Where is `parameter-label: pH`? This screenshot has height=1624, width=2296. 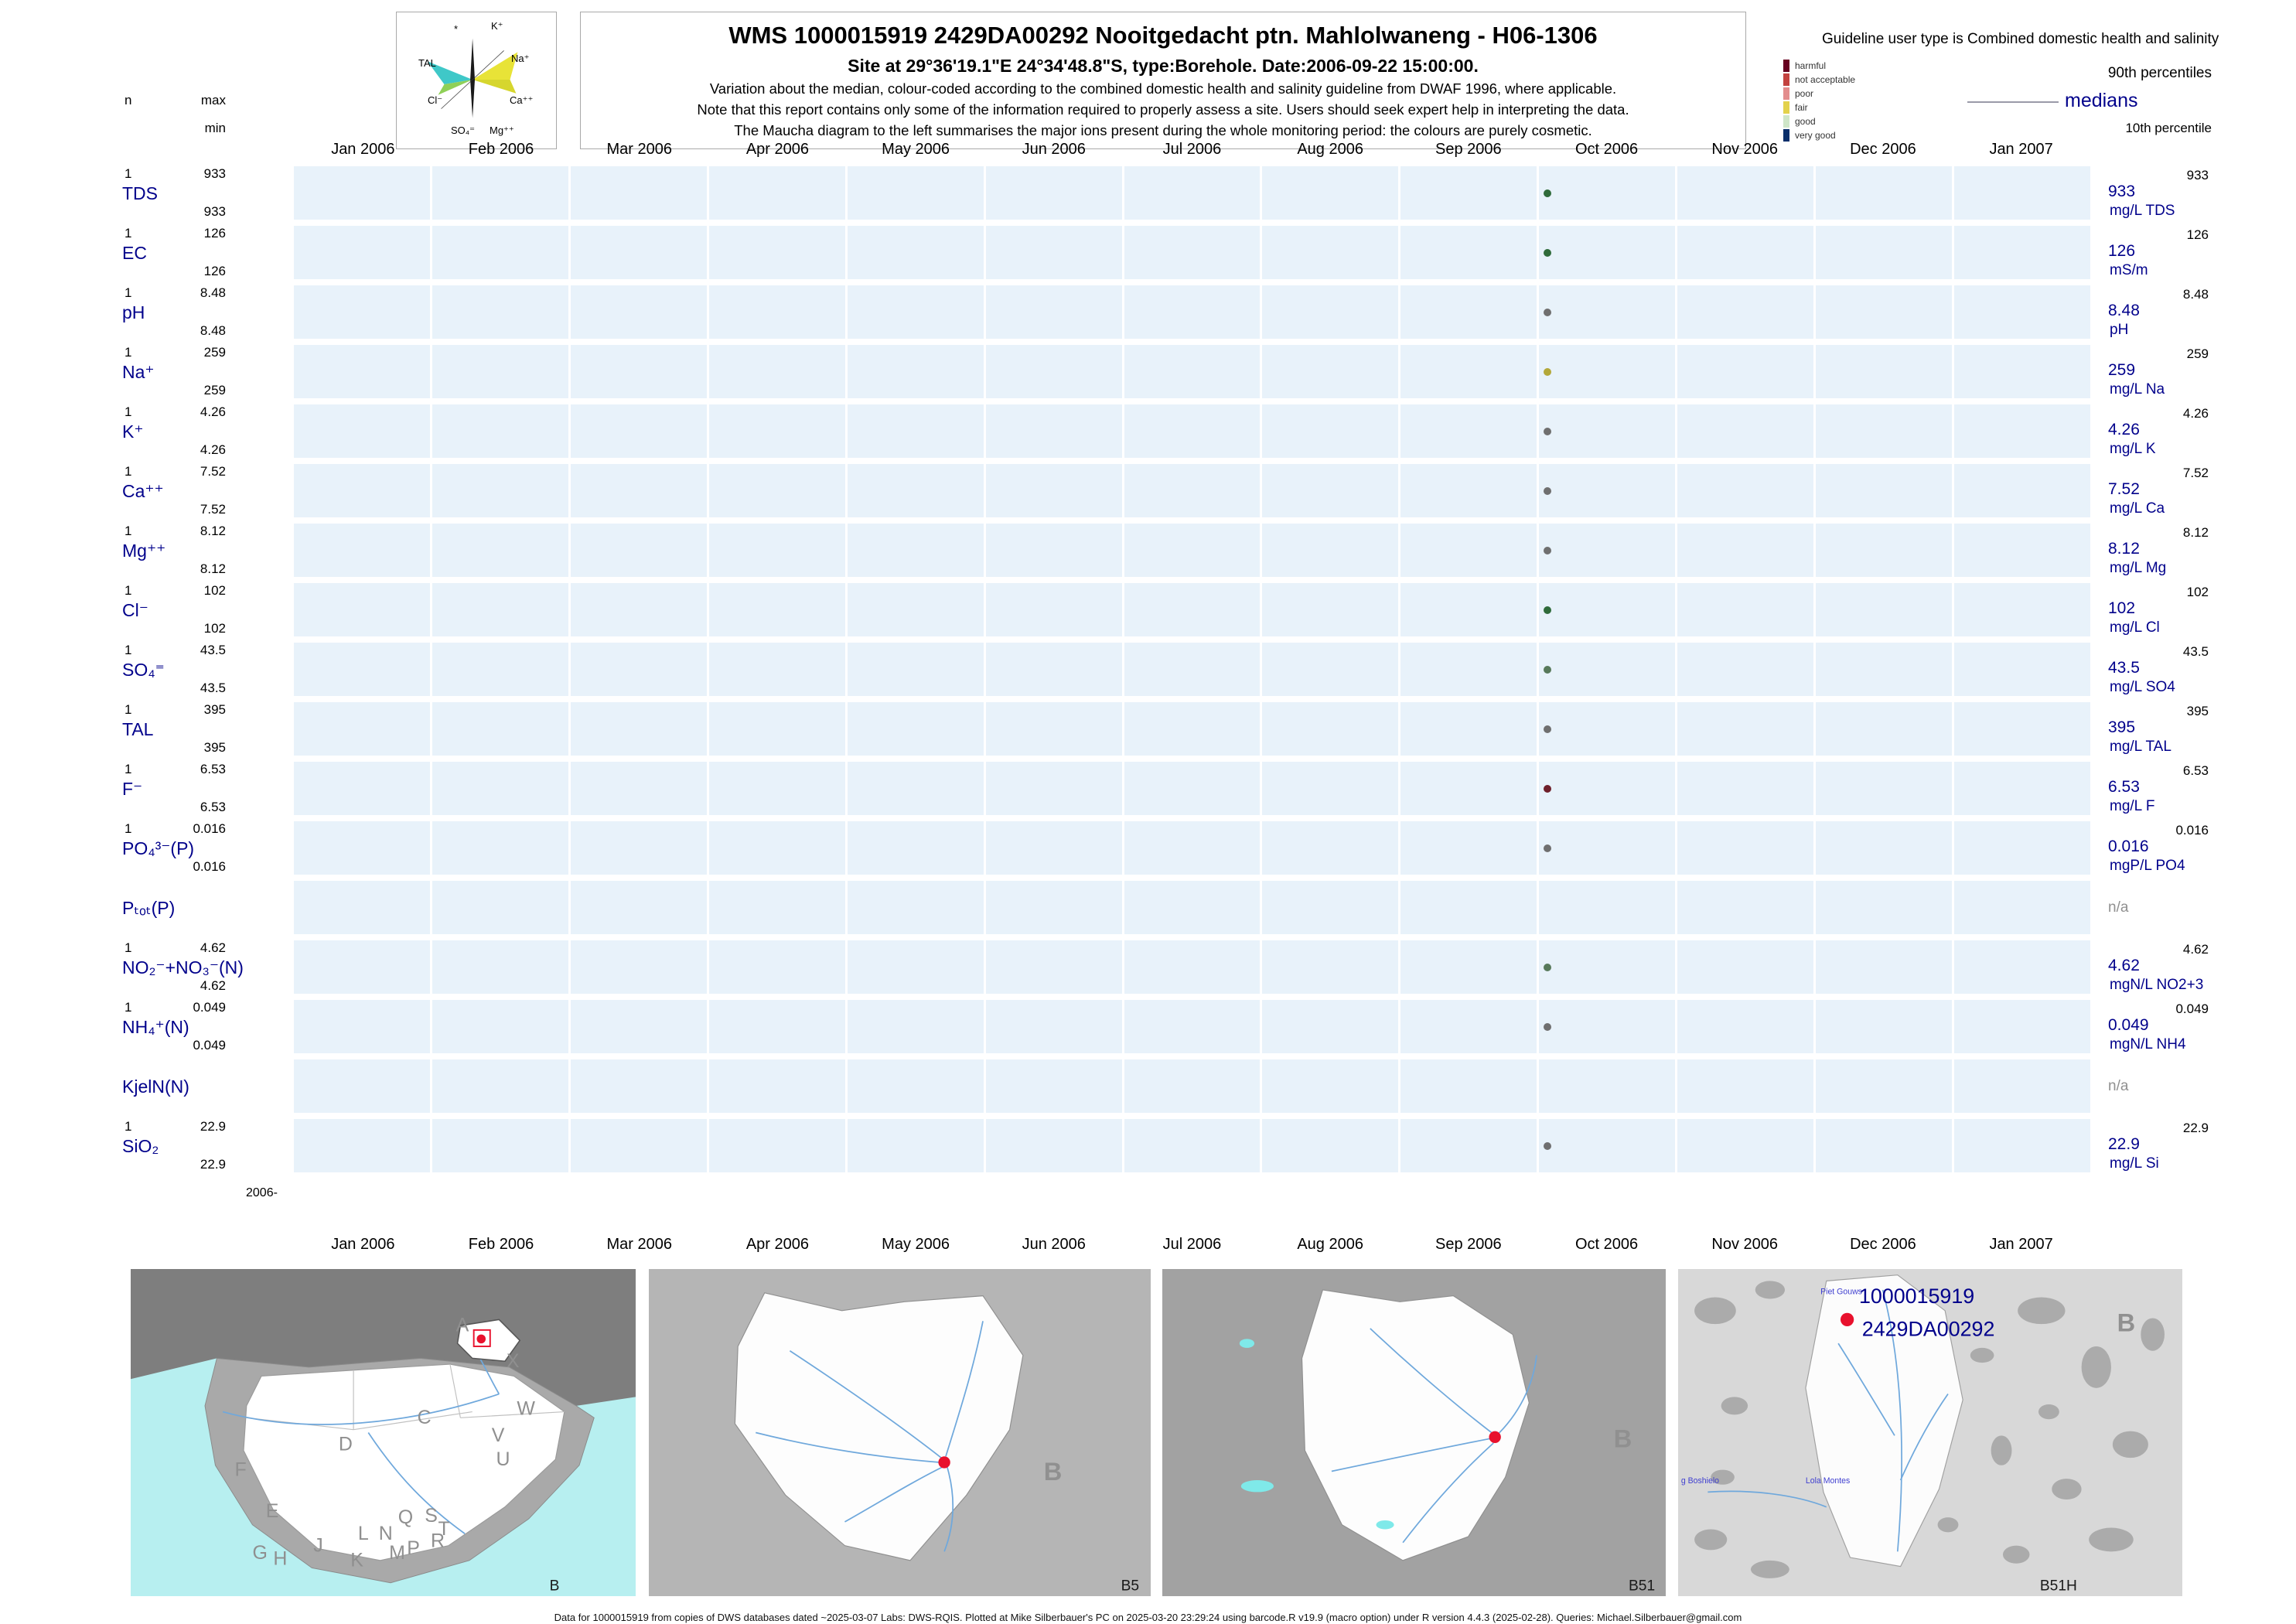
parameter-label: pH is located at coordinates (133, 312).